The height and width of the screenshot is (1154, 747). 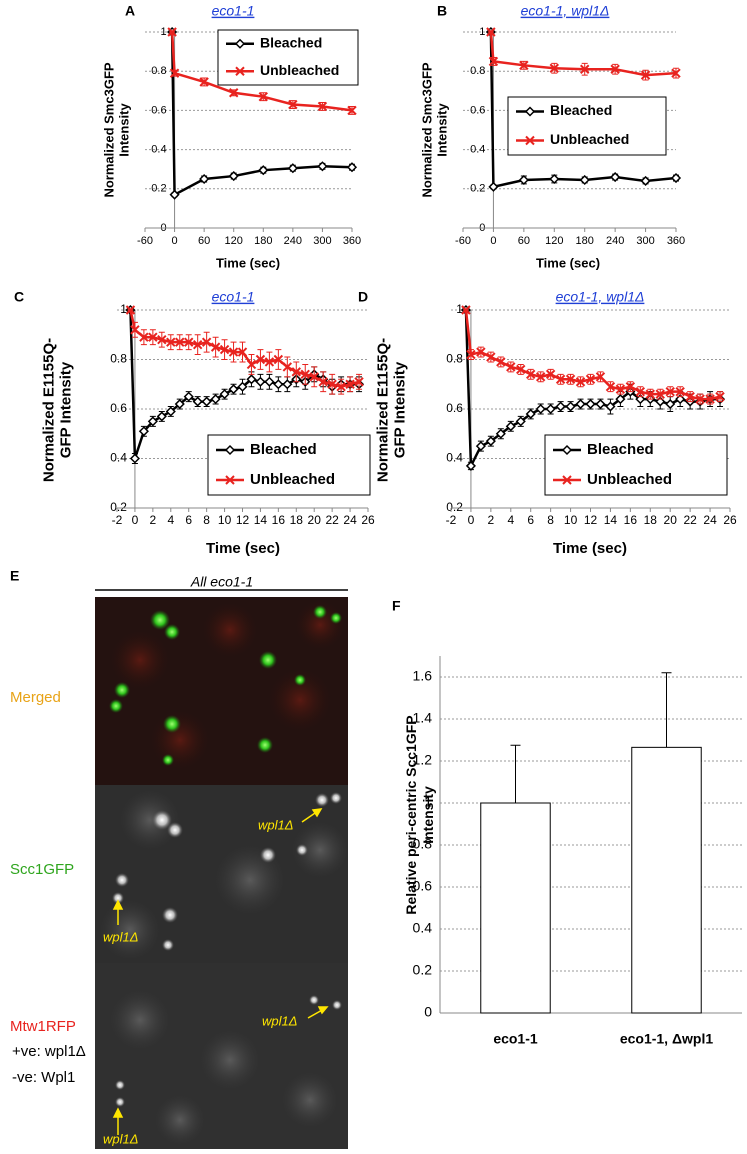 I want to click on y-tick-label: 0.4, so click(x=158, y=150).